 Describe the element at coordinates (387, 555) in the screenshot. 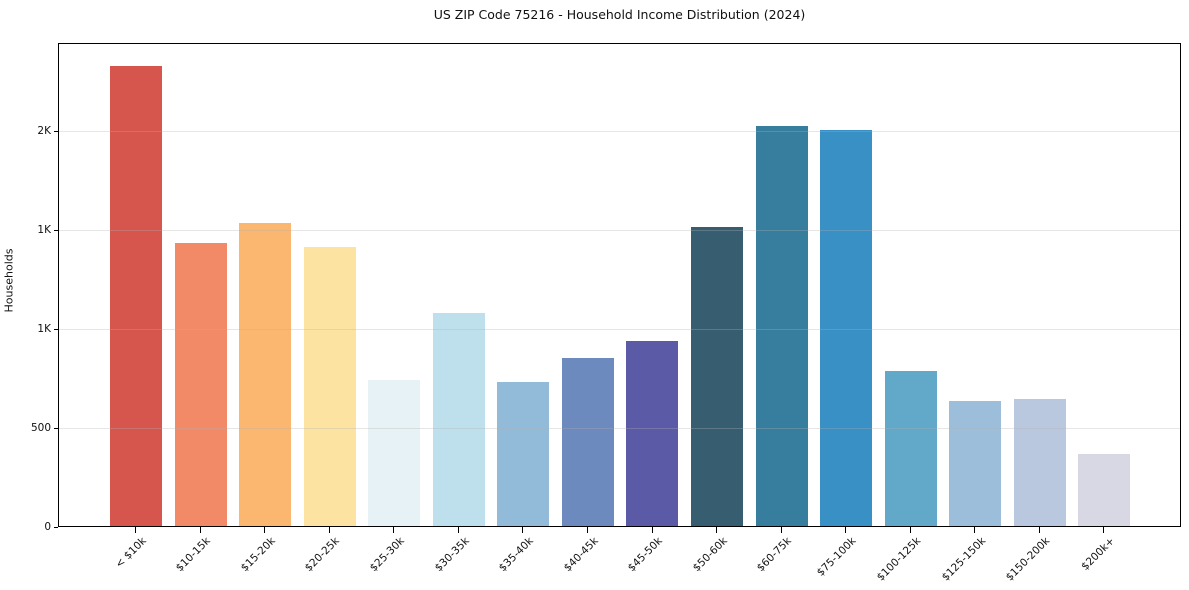

I see `x-tick-label: $25-30k` at that location.